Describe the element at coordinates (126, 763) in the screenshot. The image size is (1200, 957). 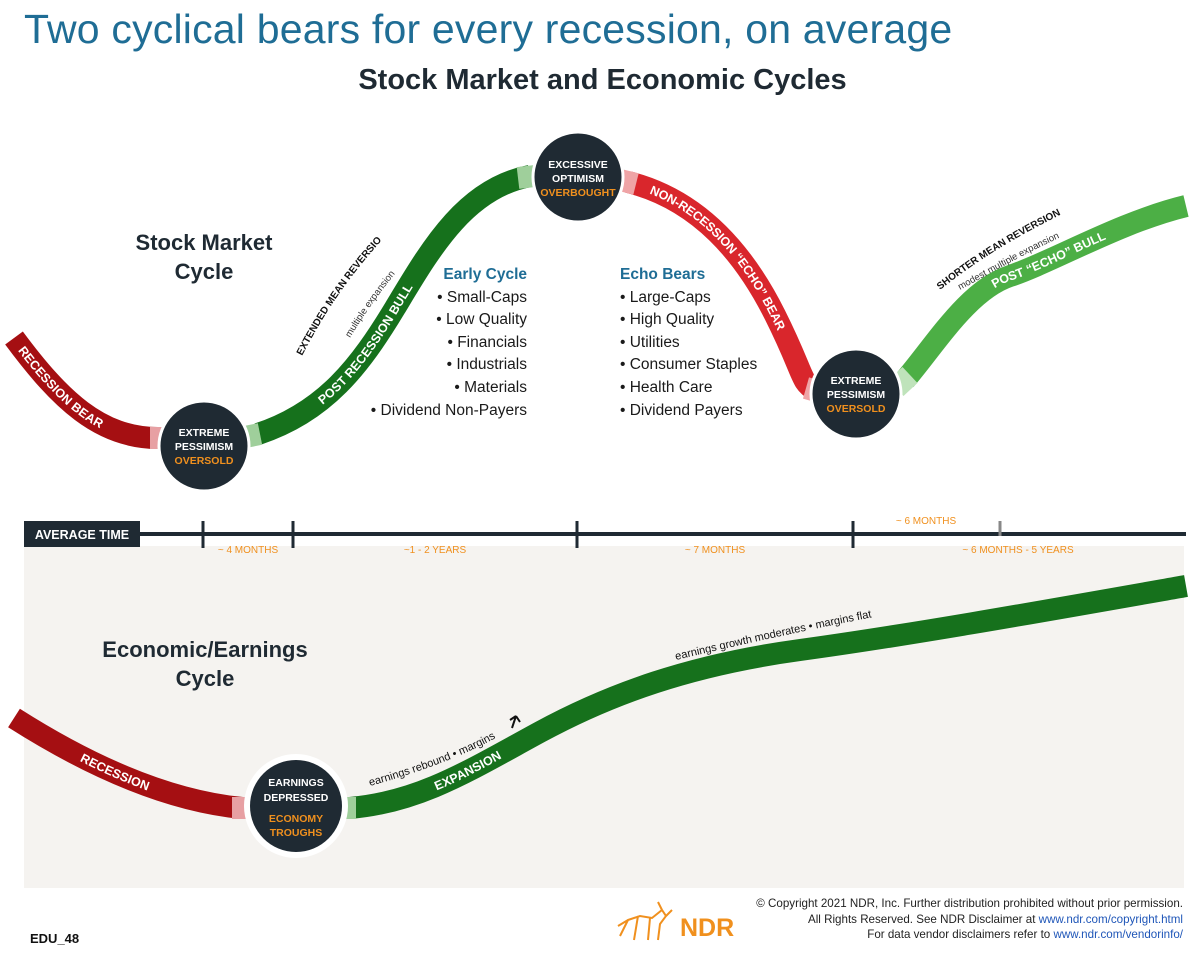
I see `recession-ribbon` at that location.